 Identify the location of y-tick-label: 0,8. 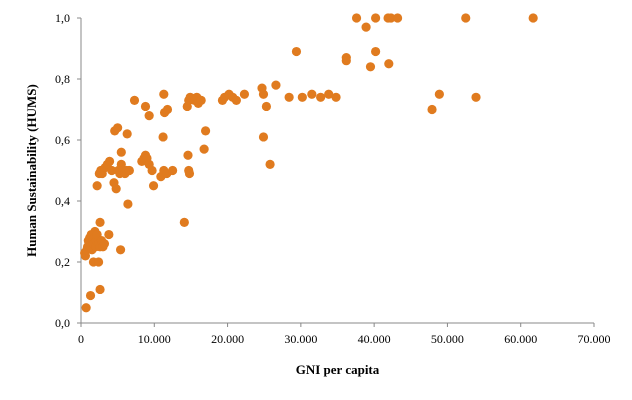
(62, 79).